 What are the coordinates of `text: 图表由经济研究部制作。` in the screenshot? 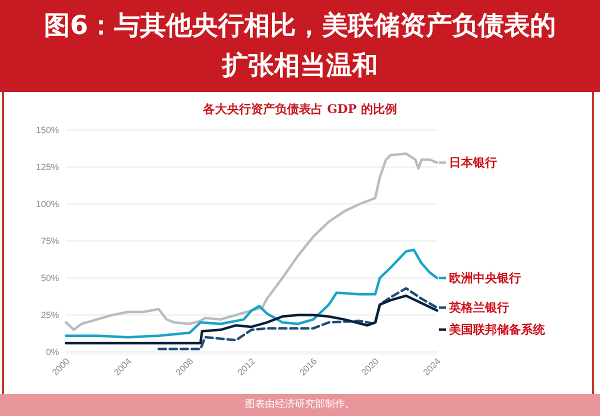 It's located at (300, 405).